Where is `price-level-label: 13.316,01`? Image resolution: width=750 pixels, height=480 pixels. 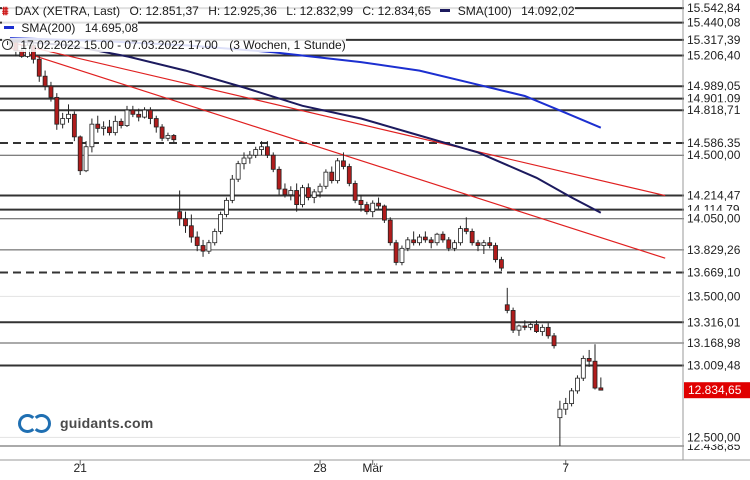
price-level-label: 13.316,01 is located at coordinates (714, 322).